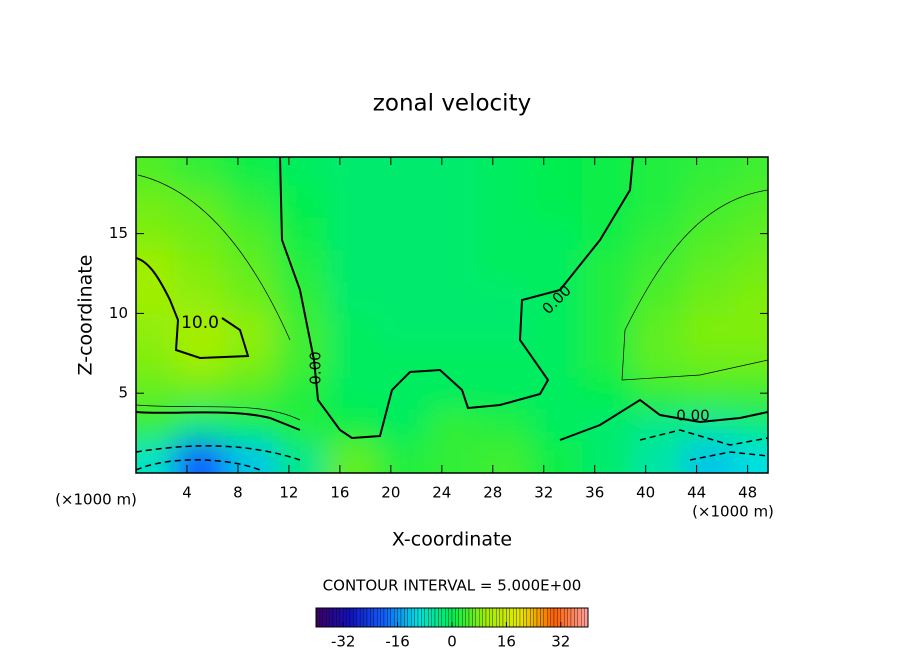 The image size is (904, 654). I want to click on contour-label: 0.00, so click(316, 367).